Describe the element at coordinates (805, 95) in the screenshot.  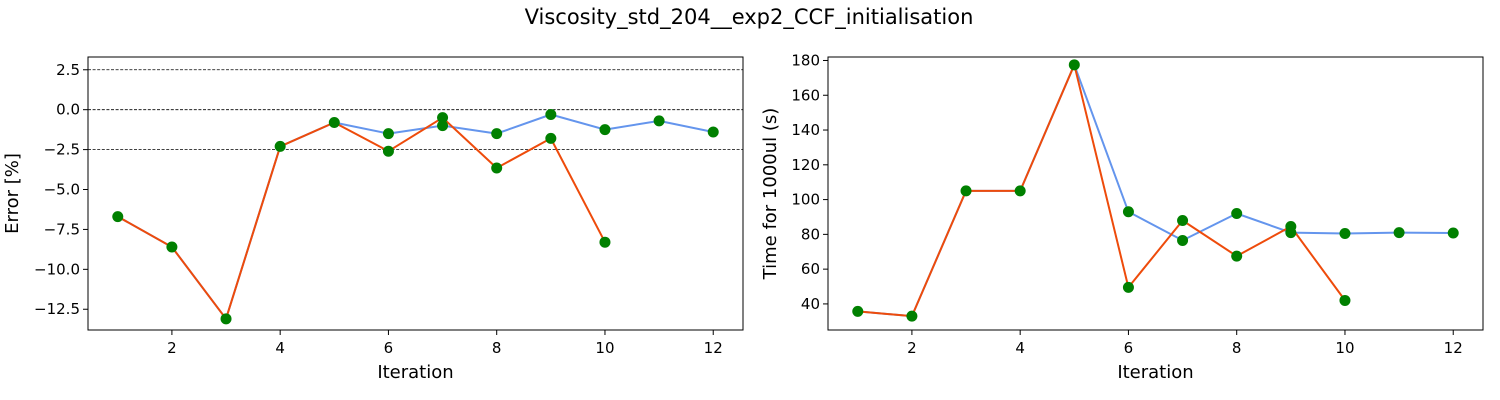
I see `time-y-tick-label: 160` at that location.